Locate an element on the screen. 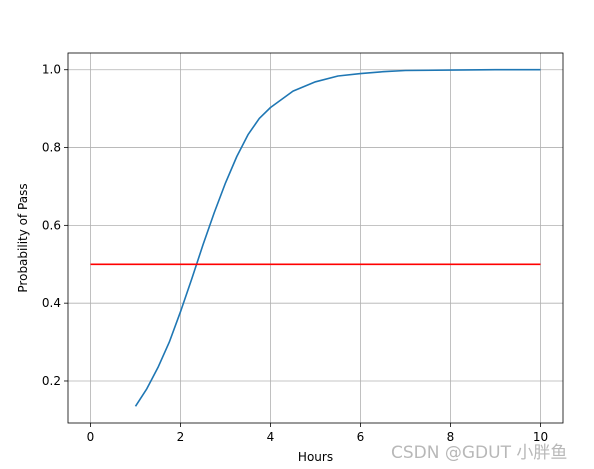 The width and height of the screenshot is (594, 469). y-tick-label: 0.6 is located at coordinates (51, 225).